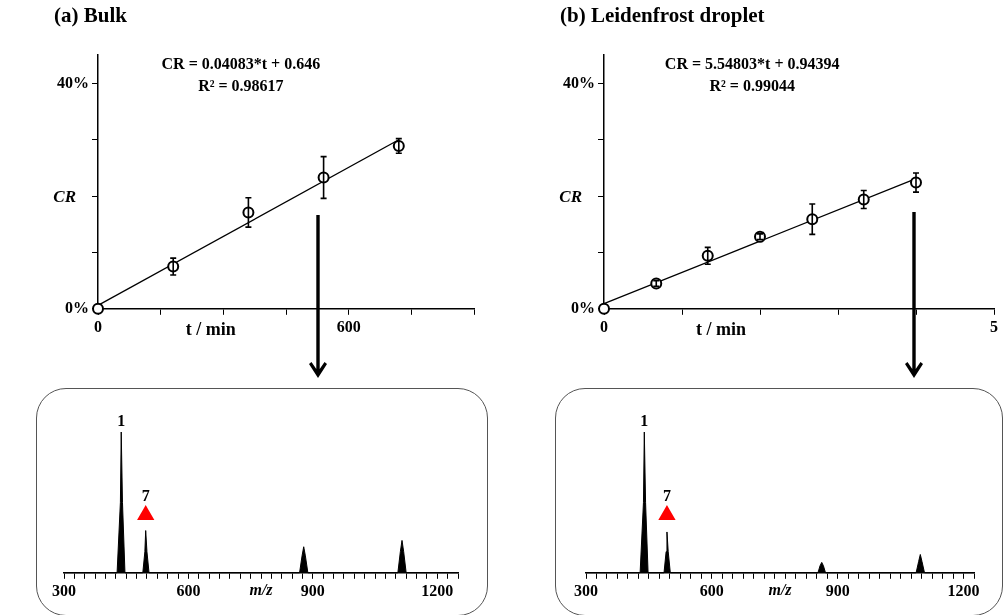  I want to click on annotation: R² = 0.99044, so click(752, 86).